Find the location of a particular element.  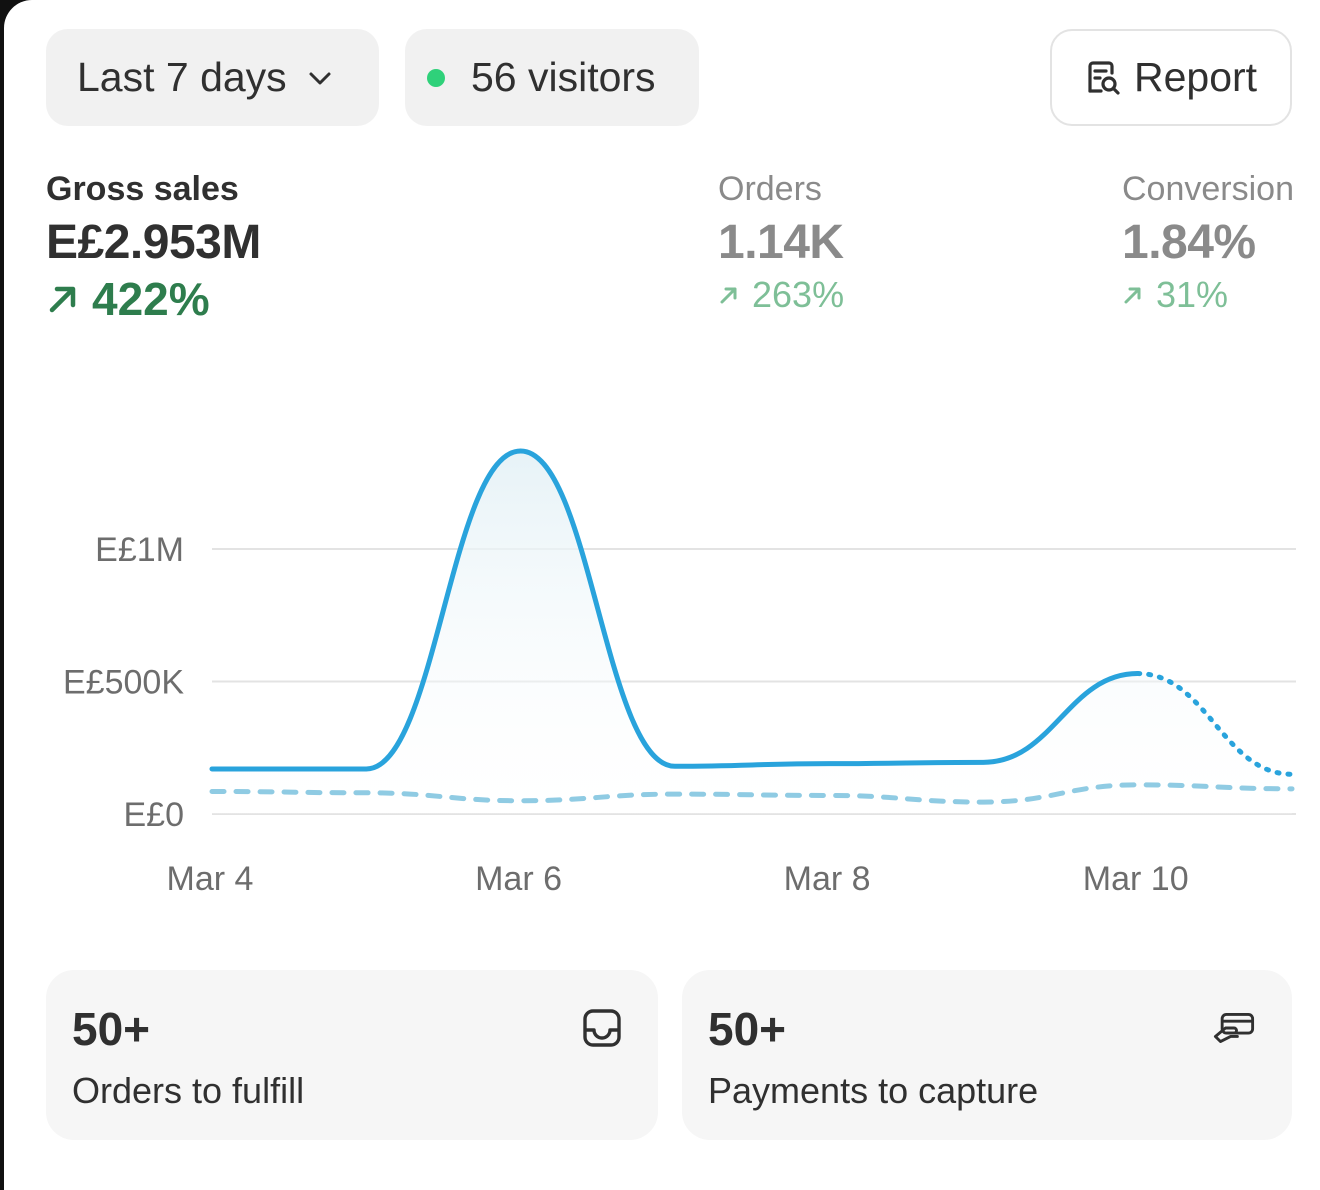

live-status-dot is located at coordinates (436, 77).